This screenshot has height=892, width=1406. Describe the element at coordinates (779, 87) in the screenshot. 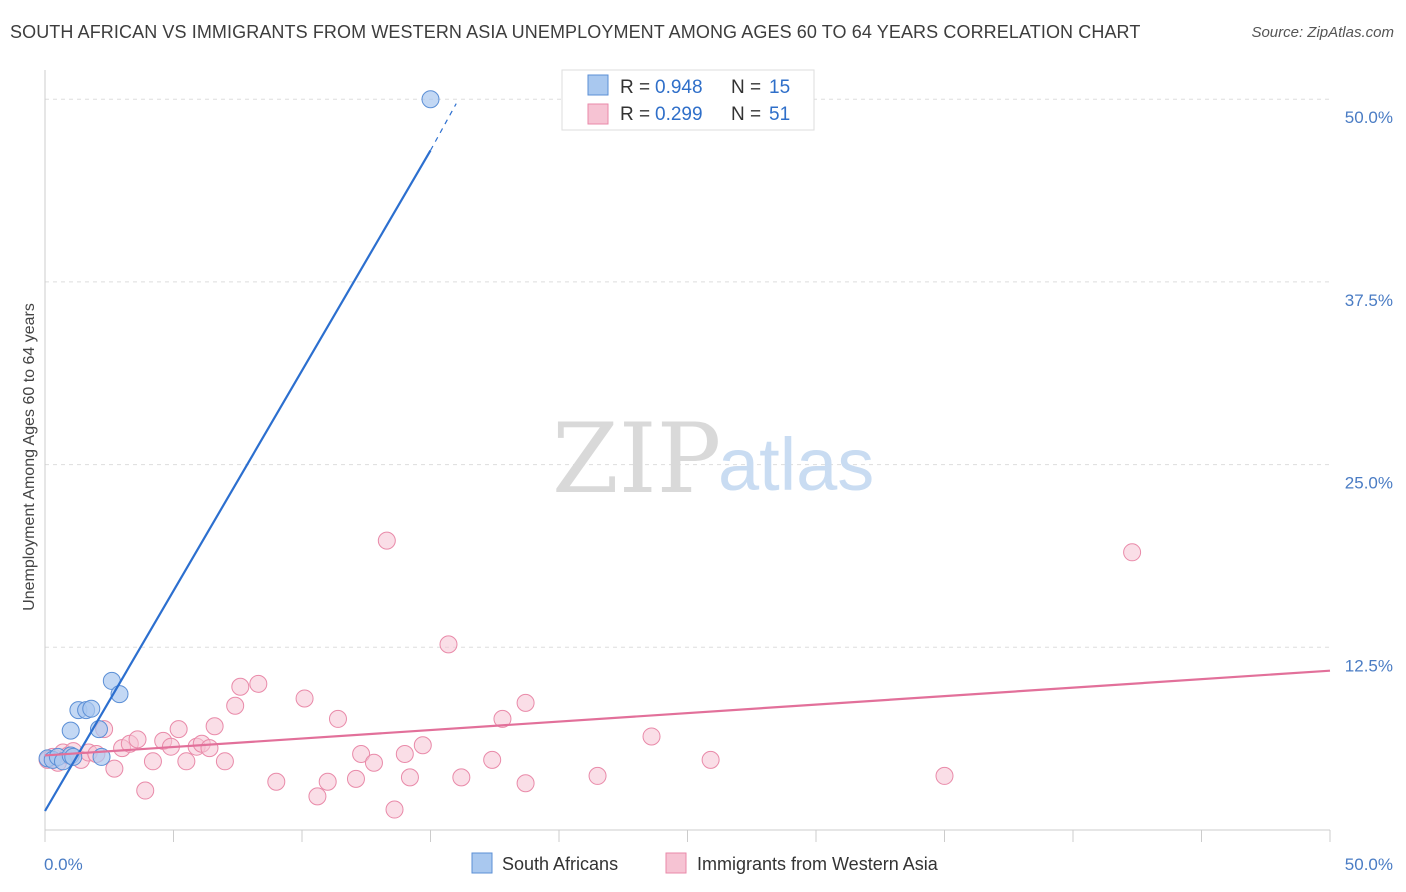

I see `legend-n-value-blue: 15` at that location.